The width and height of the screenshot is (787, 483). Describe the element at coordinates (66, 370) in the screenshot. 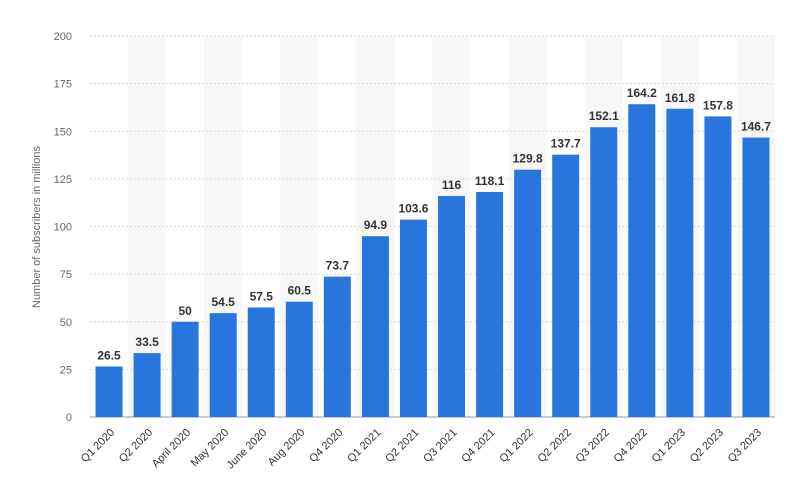

I see `y-tick-label: 25` at that location.